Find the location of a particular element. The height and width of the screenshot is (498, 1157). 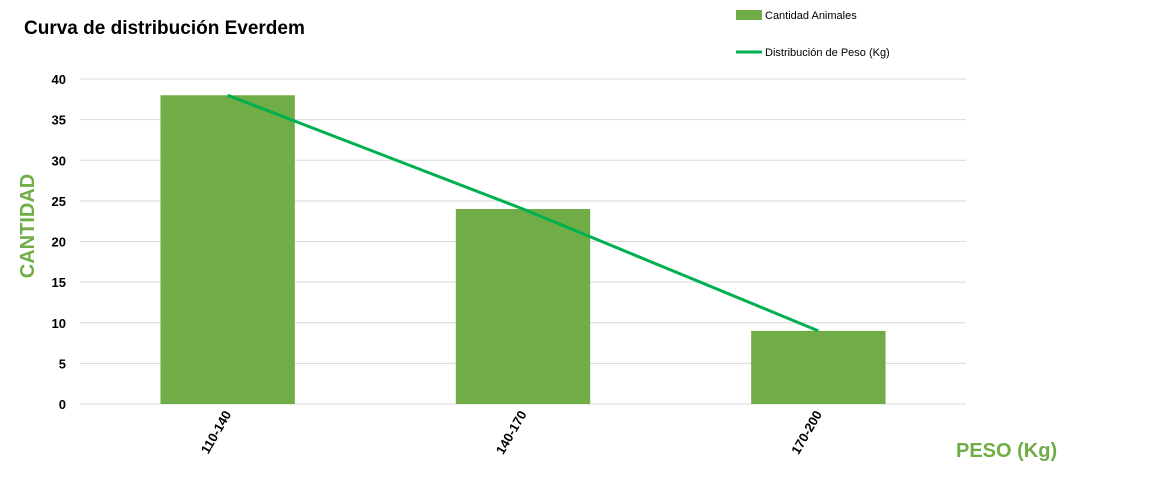

y-tick-label: 25 is located at coordinates (59, 201).